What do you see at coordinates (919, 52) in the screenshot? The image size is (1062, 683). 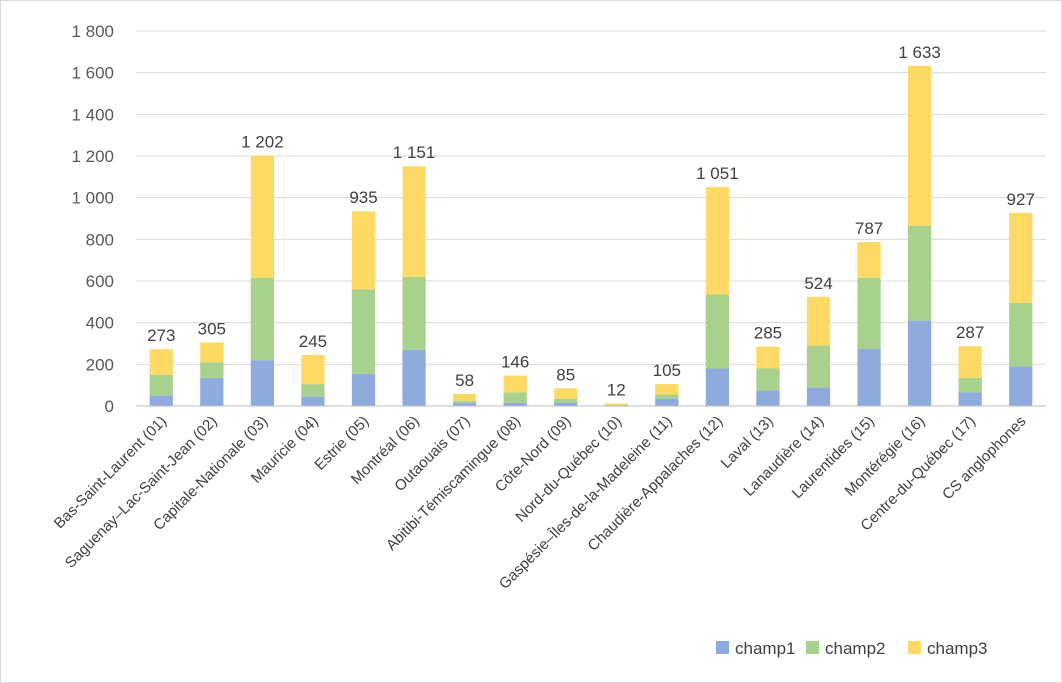 I see `total-data-label: 1 633` at bounding box center [919, 52].